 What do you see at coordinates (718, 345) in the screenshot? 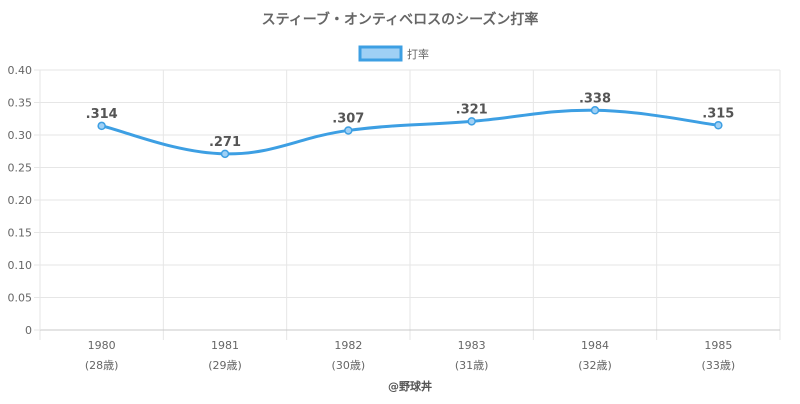
I see `x-tick-label: 1985` at bounding box center [718, 345].